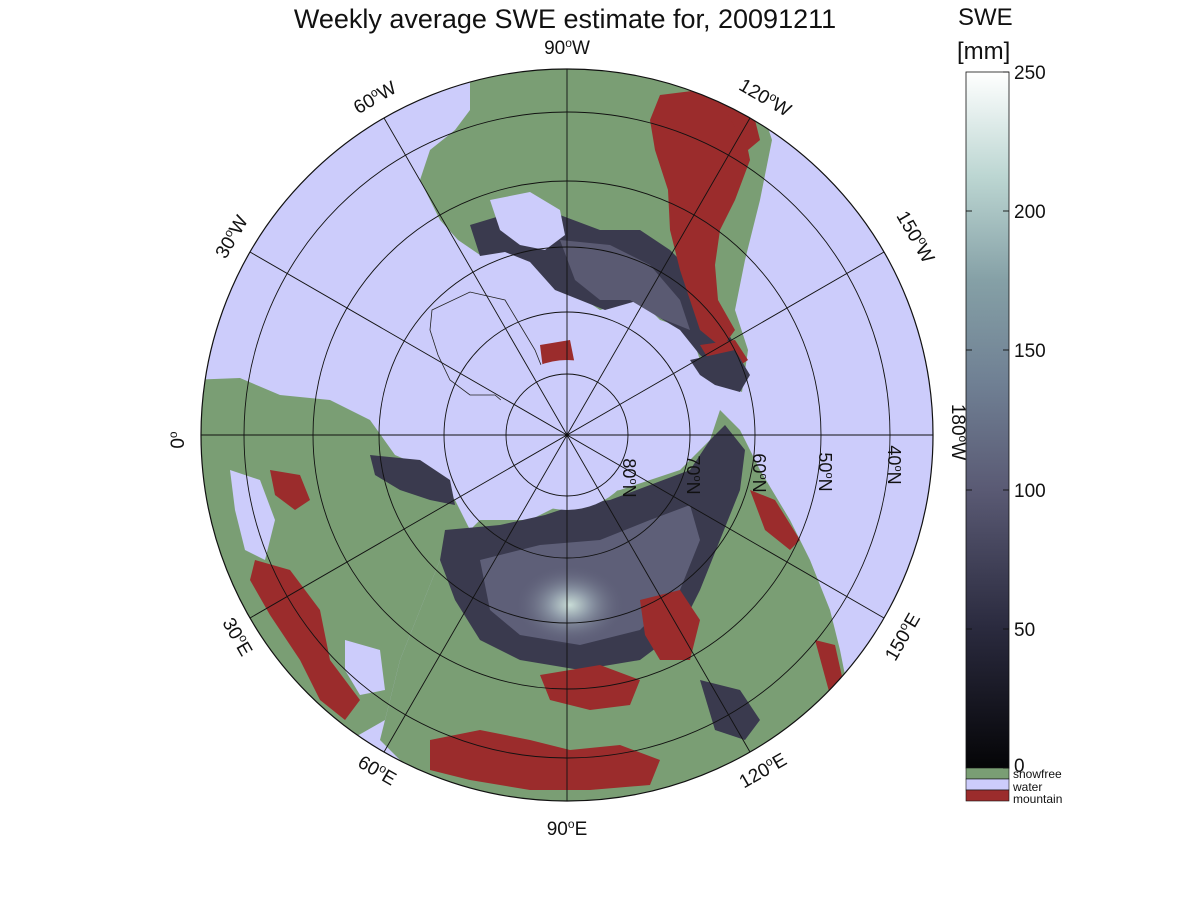 The height and width of the screenshot is (900, 1200). I want to click on label-150e: 150oE, so click(902, 637).